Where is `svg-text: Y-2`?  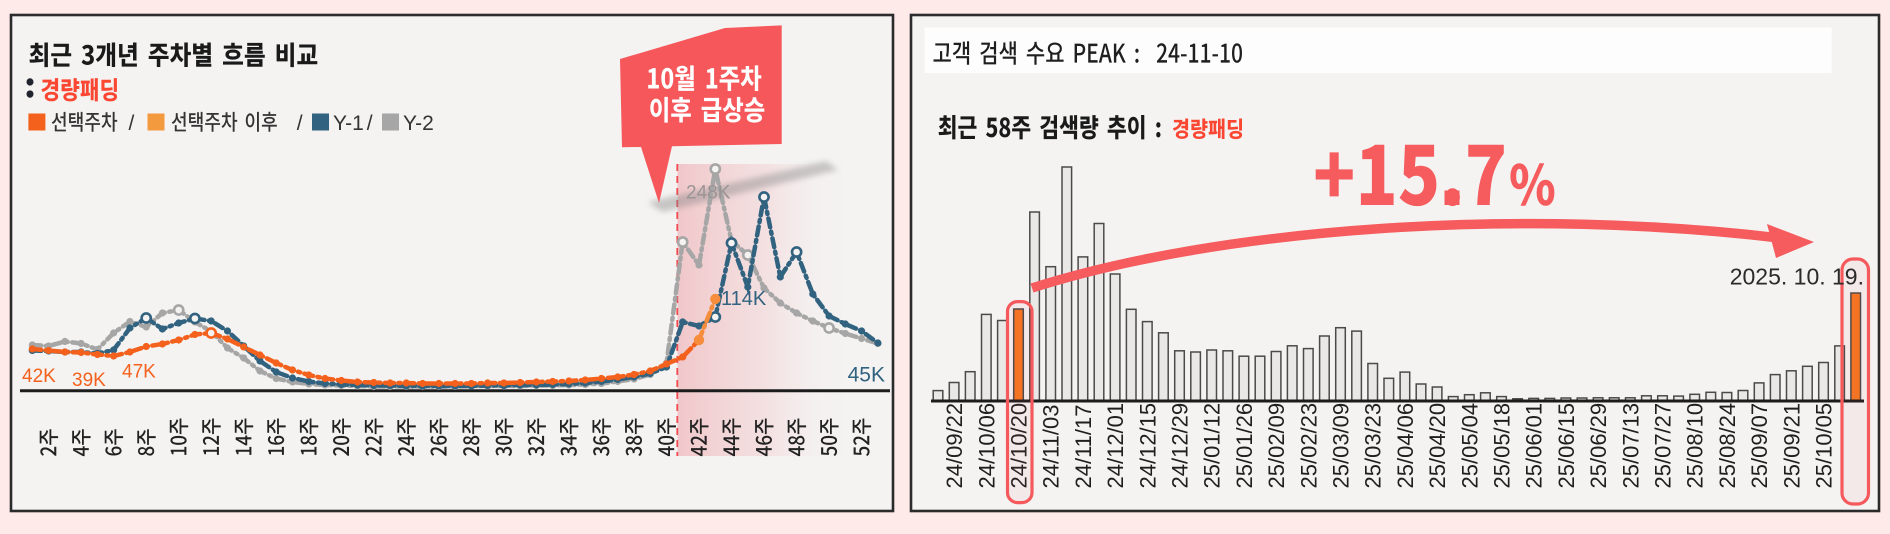 svg-text: Y-2 is located at coordinates (418, 123).